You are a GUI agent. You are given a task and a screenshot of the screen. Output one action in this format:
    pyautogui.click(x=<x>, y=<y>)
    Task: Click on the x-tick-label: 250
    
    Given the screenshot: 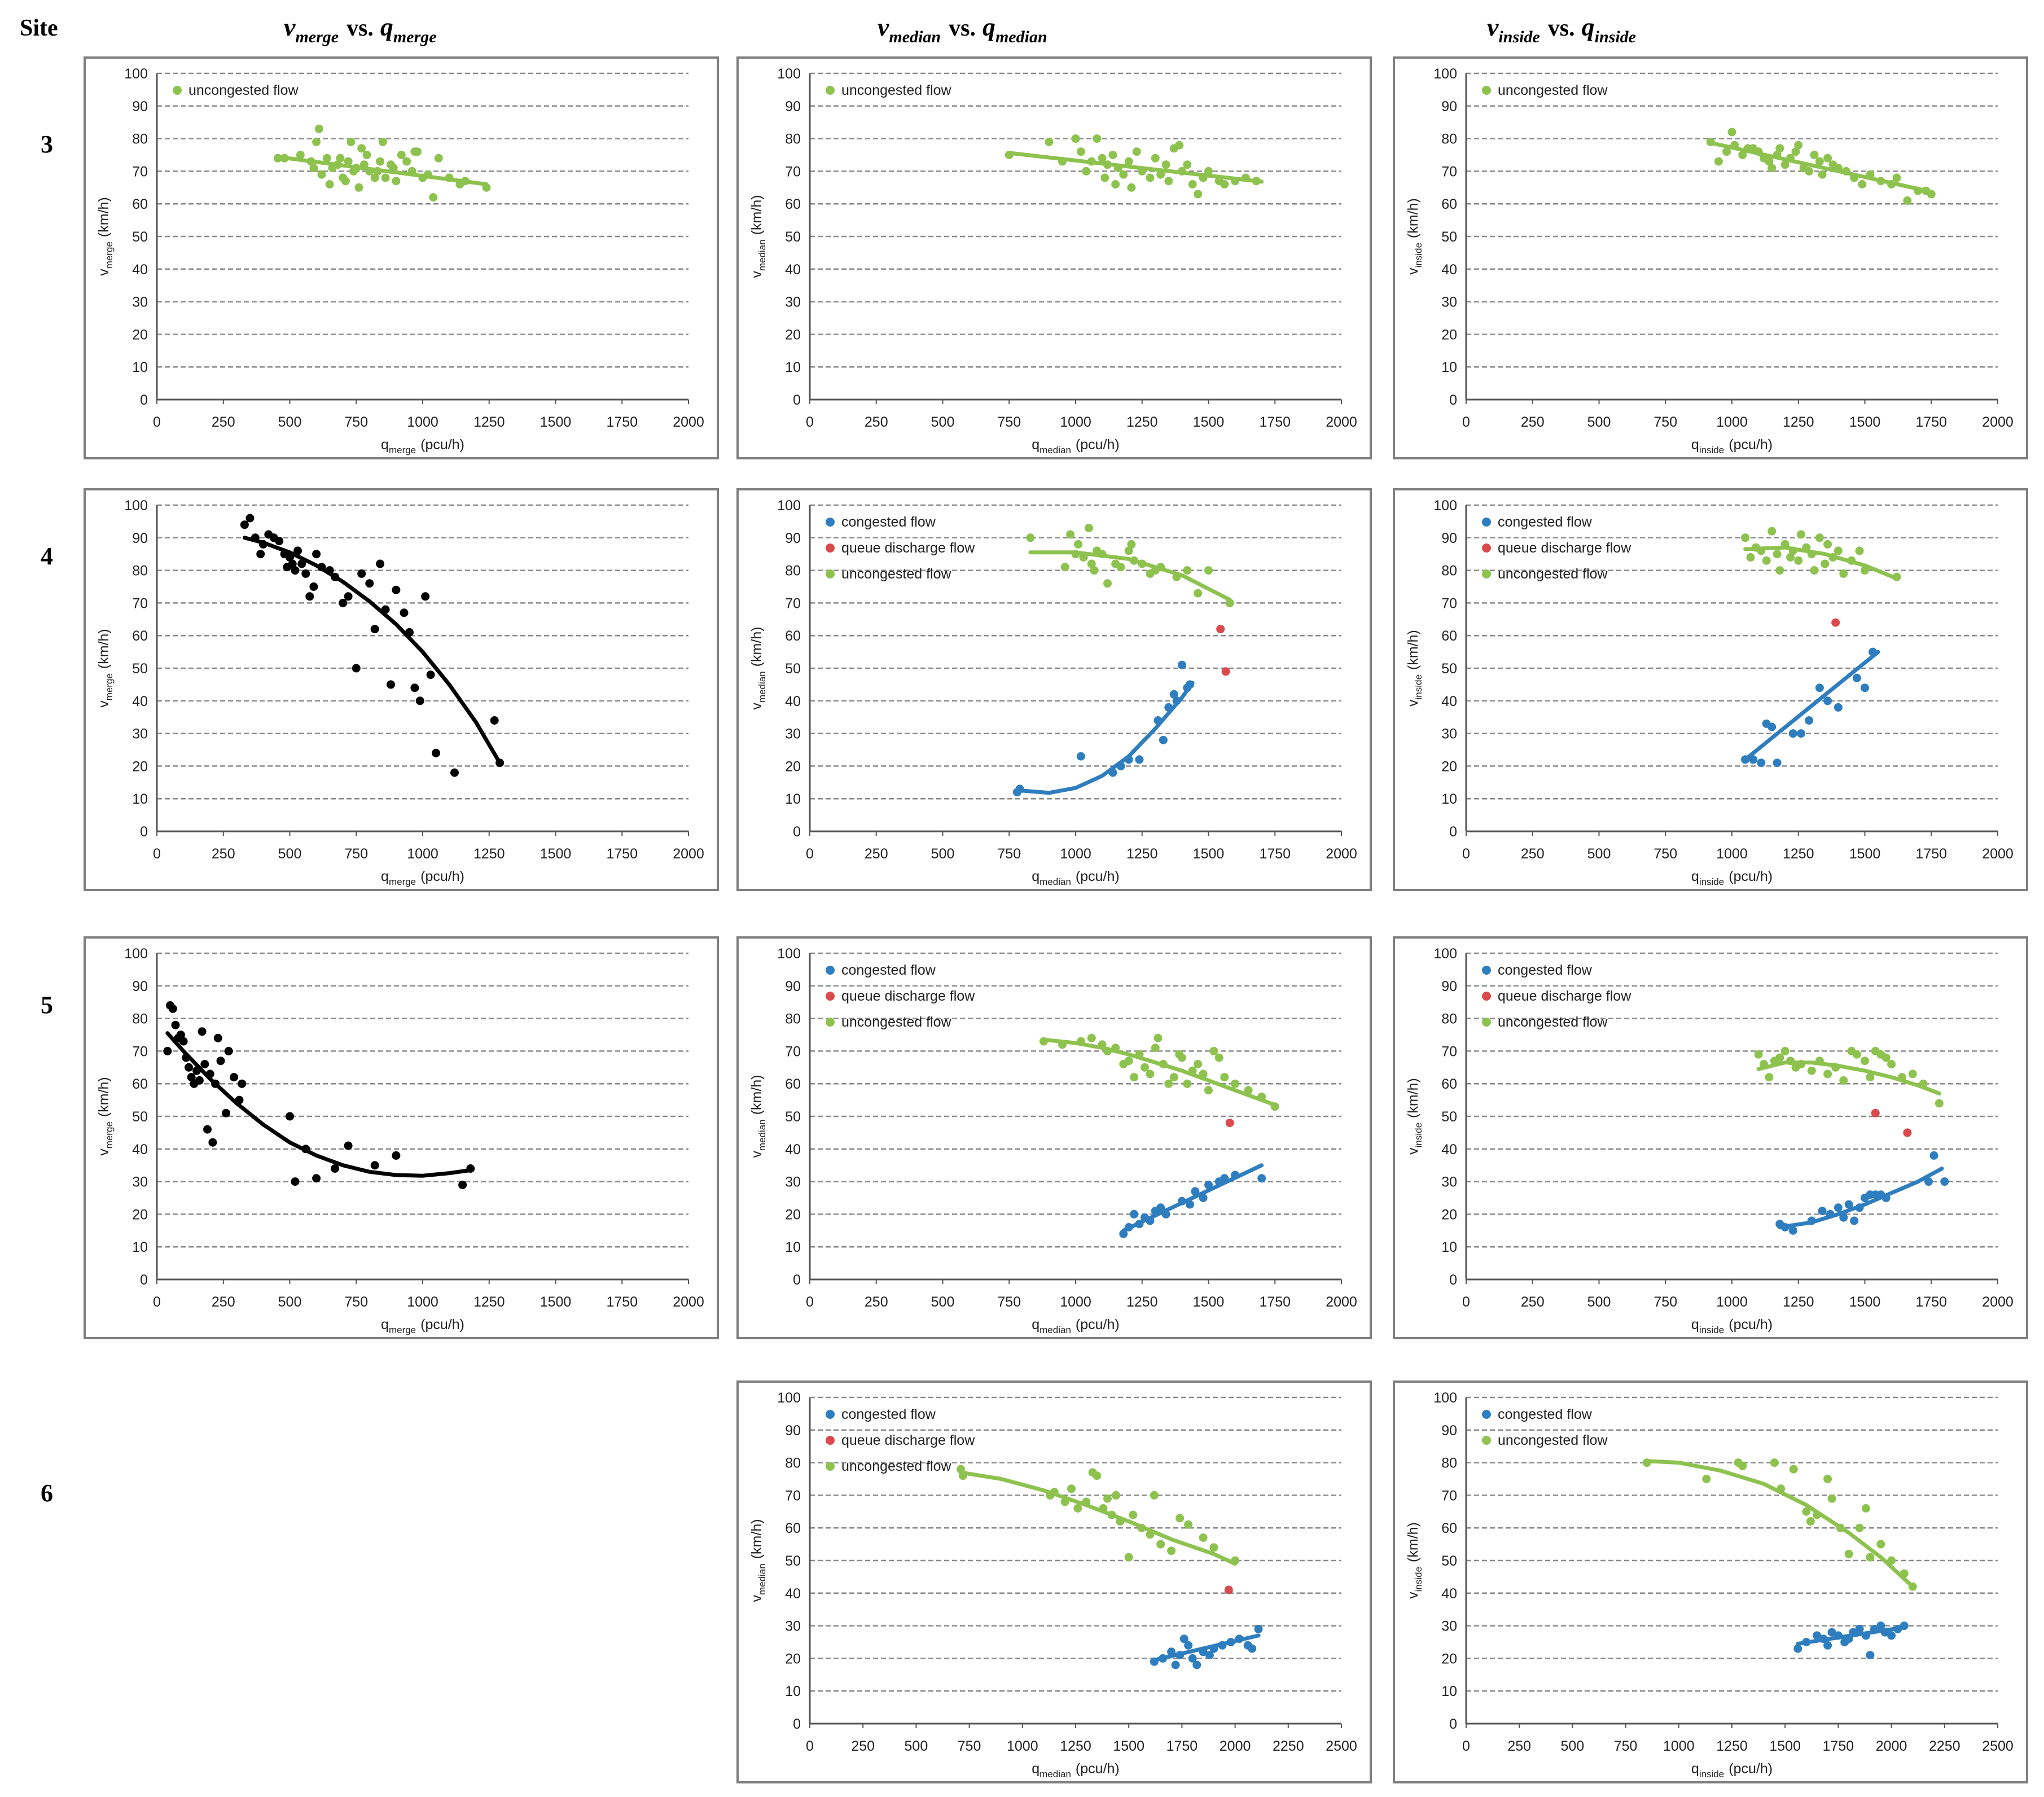 What is the action you would take?
    pyautogui.click(x=1533, y=854)
    